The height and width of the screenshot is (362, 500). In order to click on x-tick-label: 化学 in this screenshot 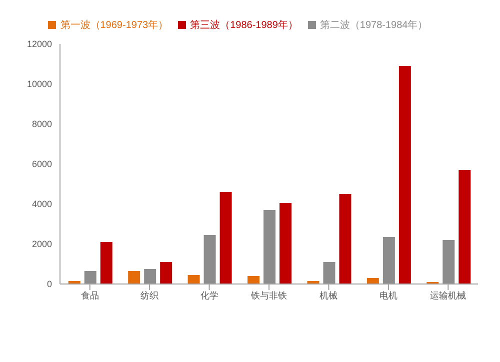, I will do `click(209, 295)`.